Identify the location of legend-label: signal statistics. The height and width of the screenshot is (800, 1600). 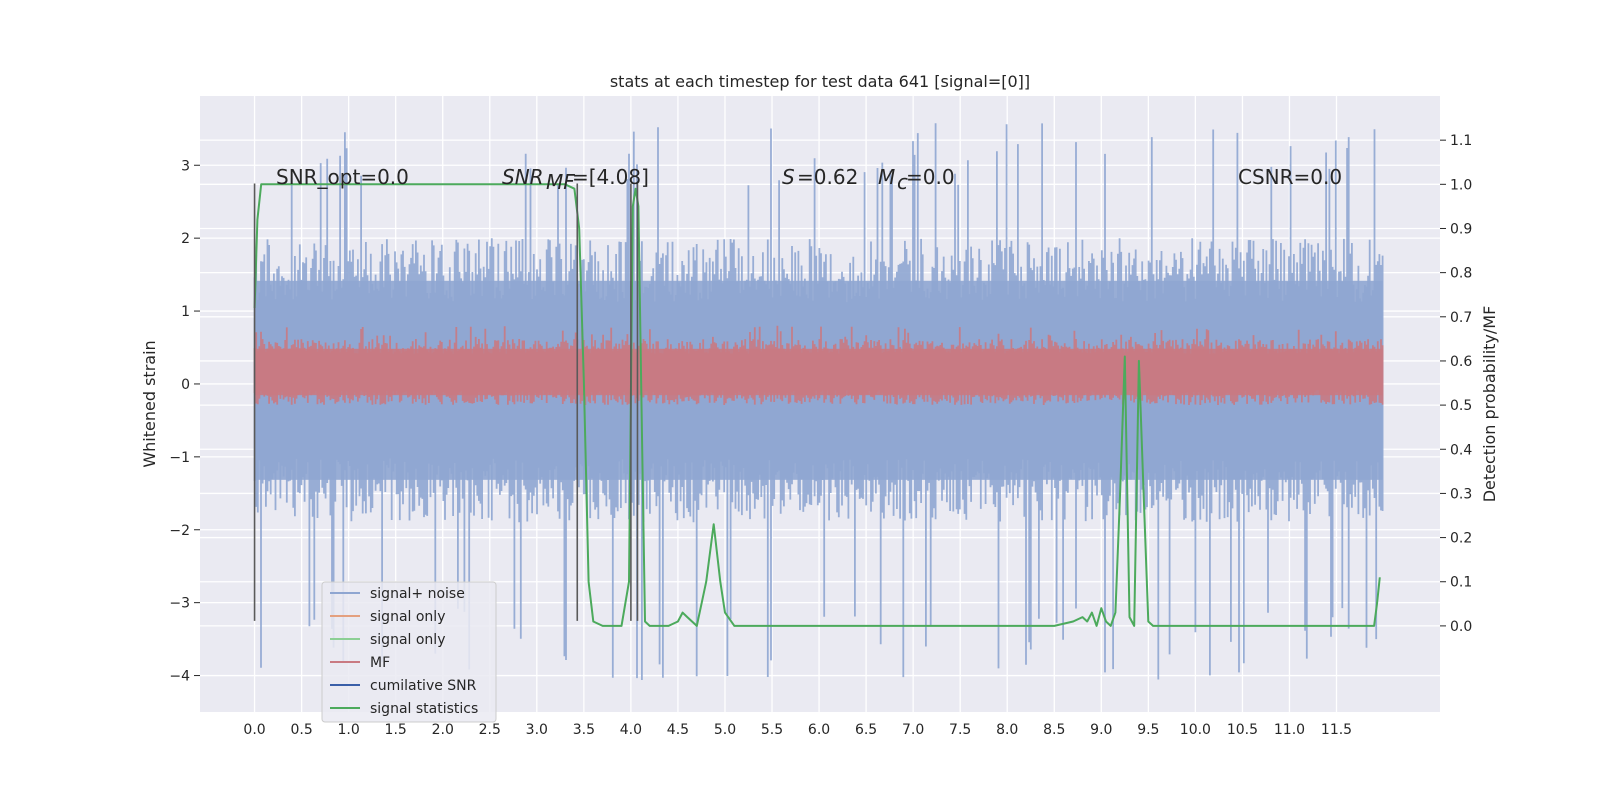
(424, 709).